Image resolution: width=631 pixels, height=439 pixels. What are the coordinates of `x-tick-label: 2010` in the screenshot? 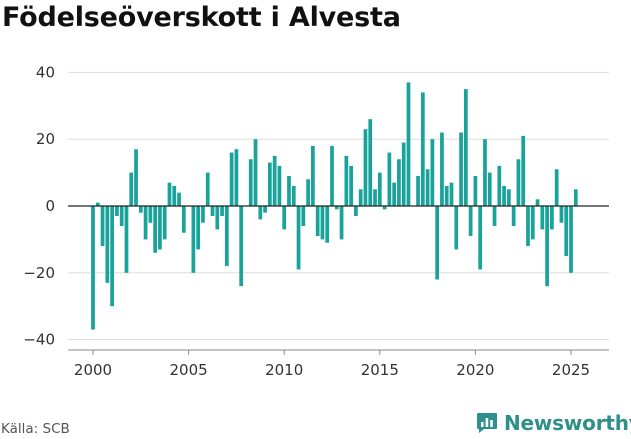 It's located at (284, 370).